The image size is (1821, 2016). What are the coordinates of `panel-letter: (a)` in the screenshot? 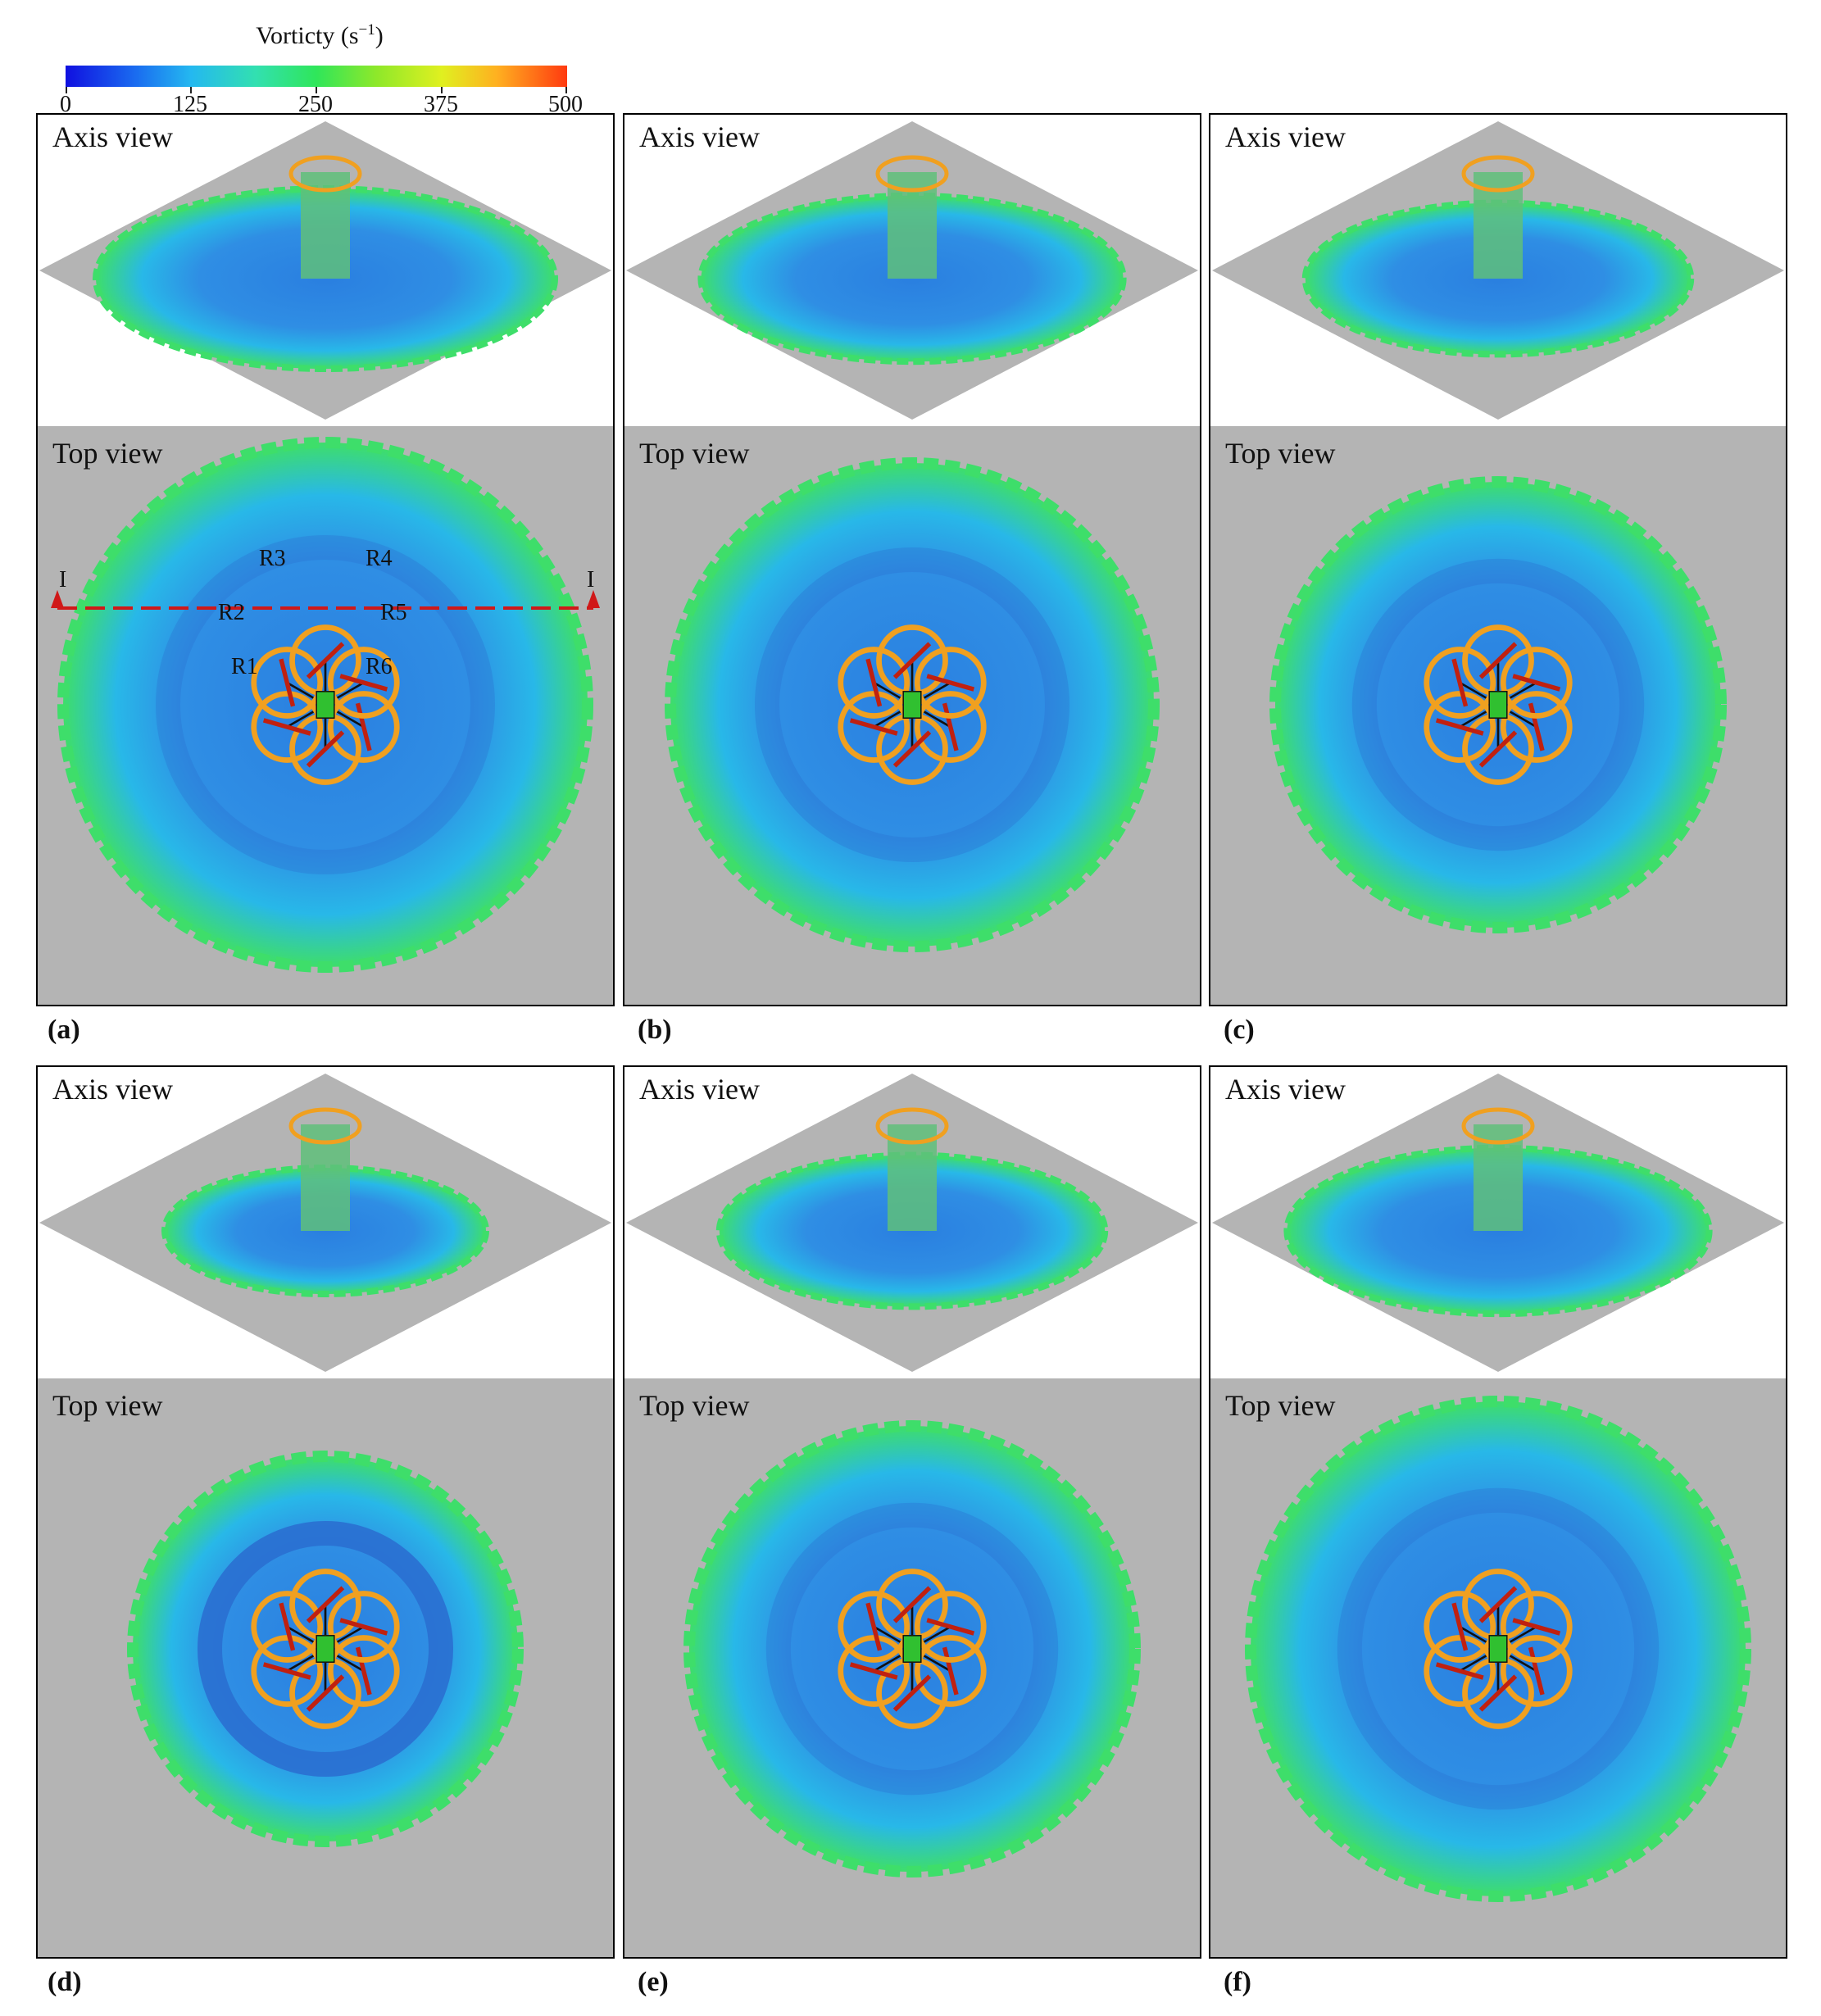 It's located at (64, 1030).